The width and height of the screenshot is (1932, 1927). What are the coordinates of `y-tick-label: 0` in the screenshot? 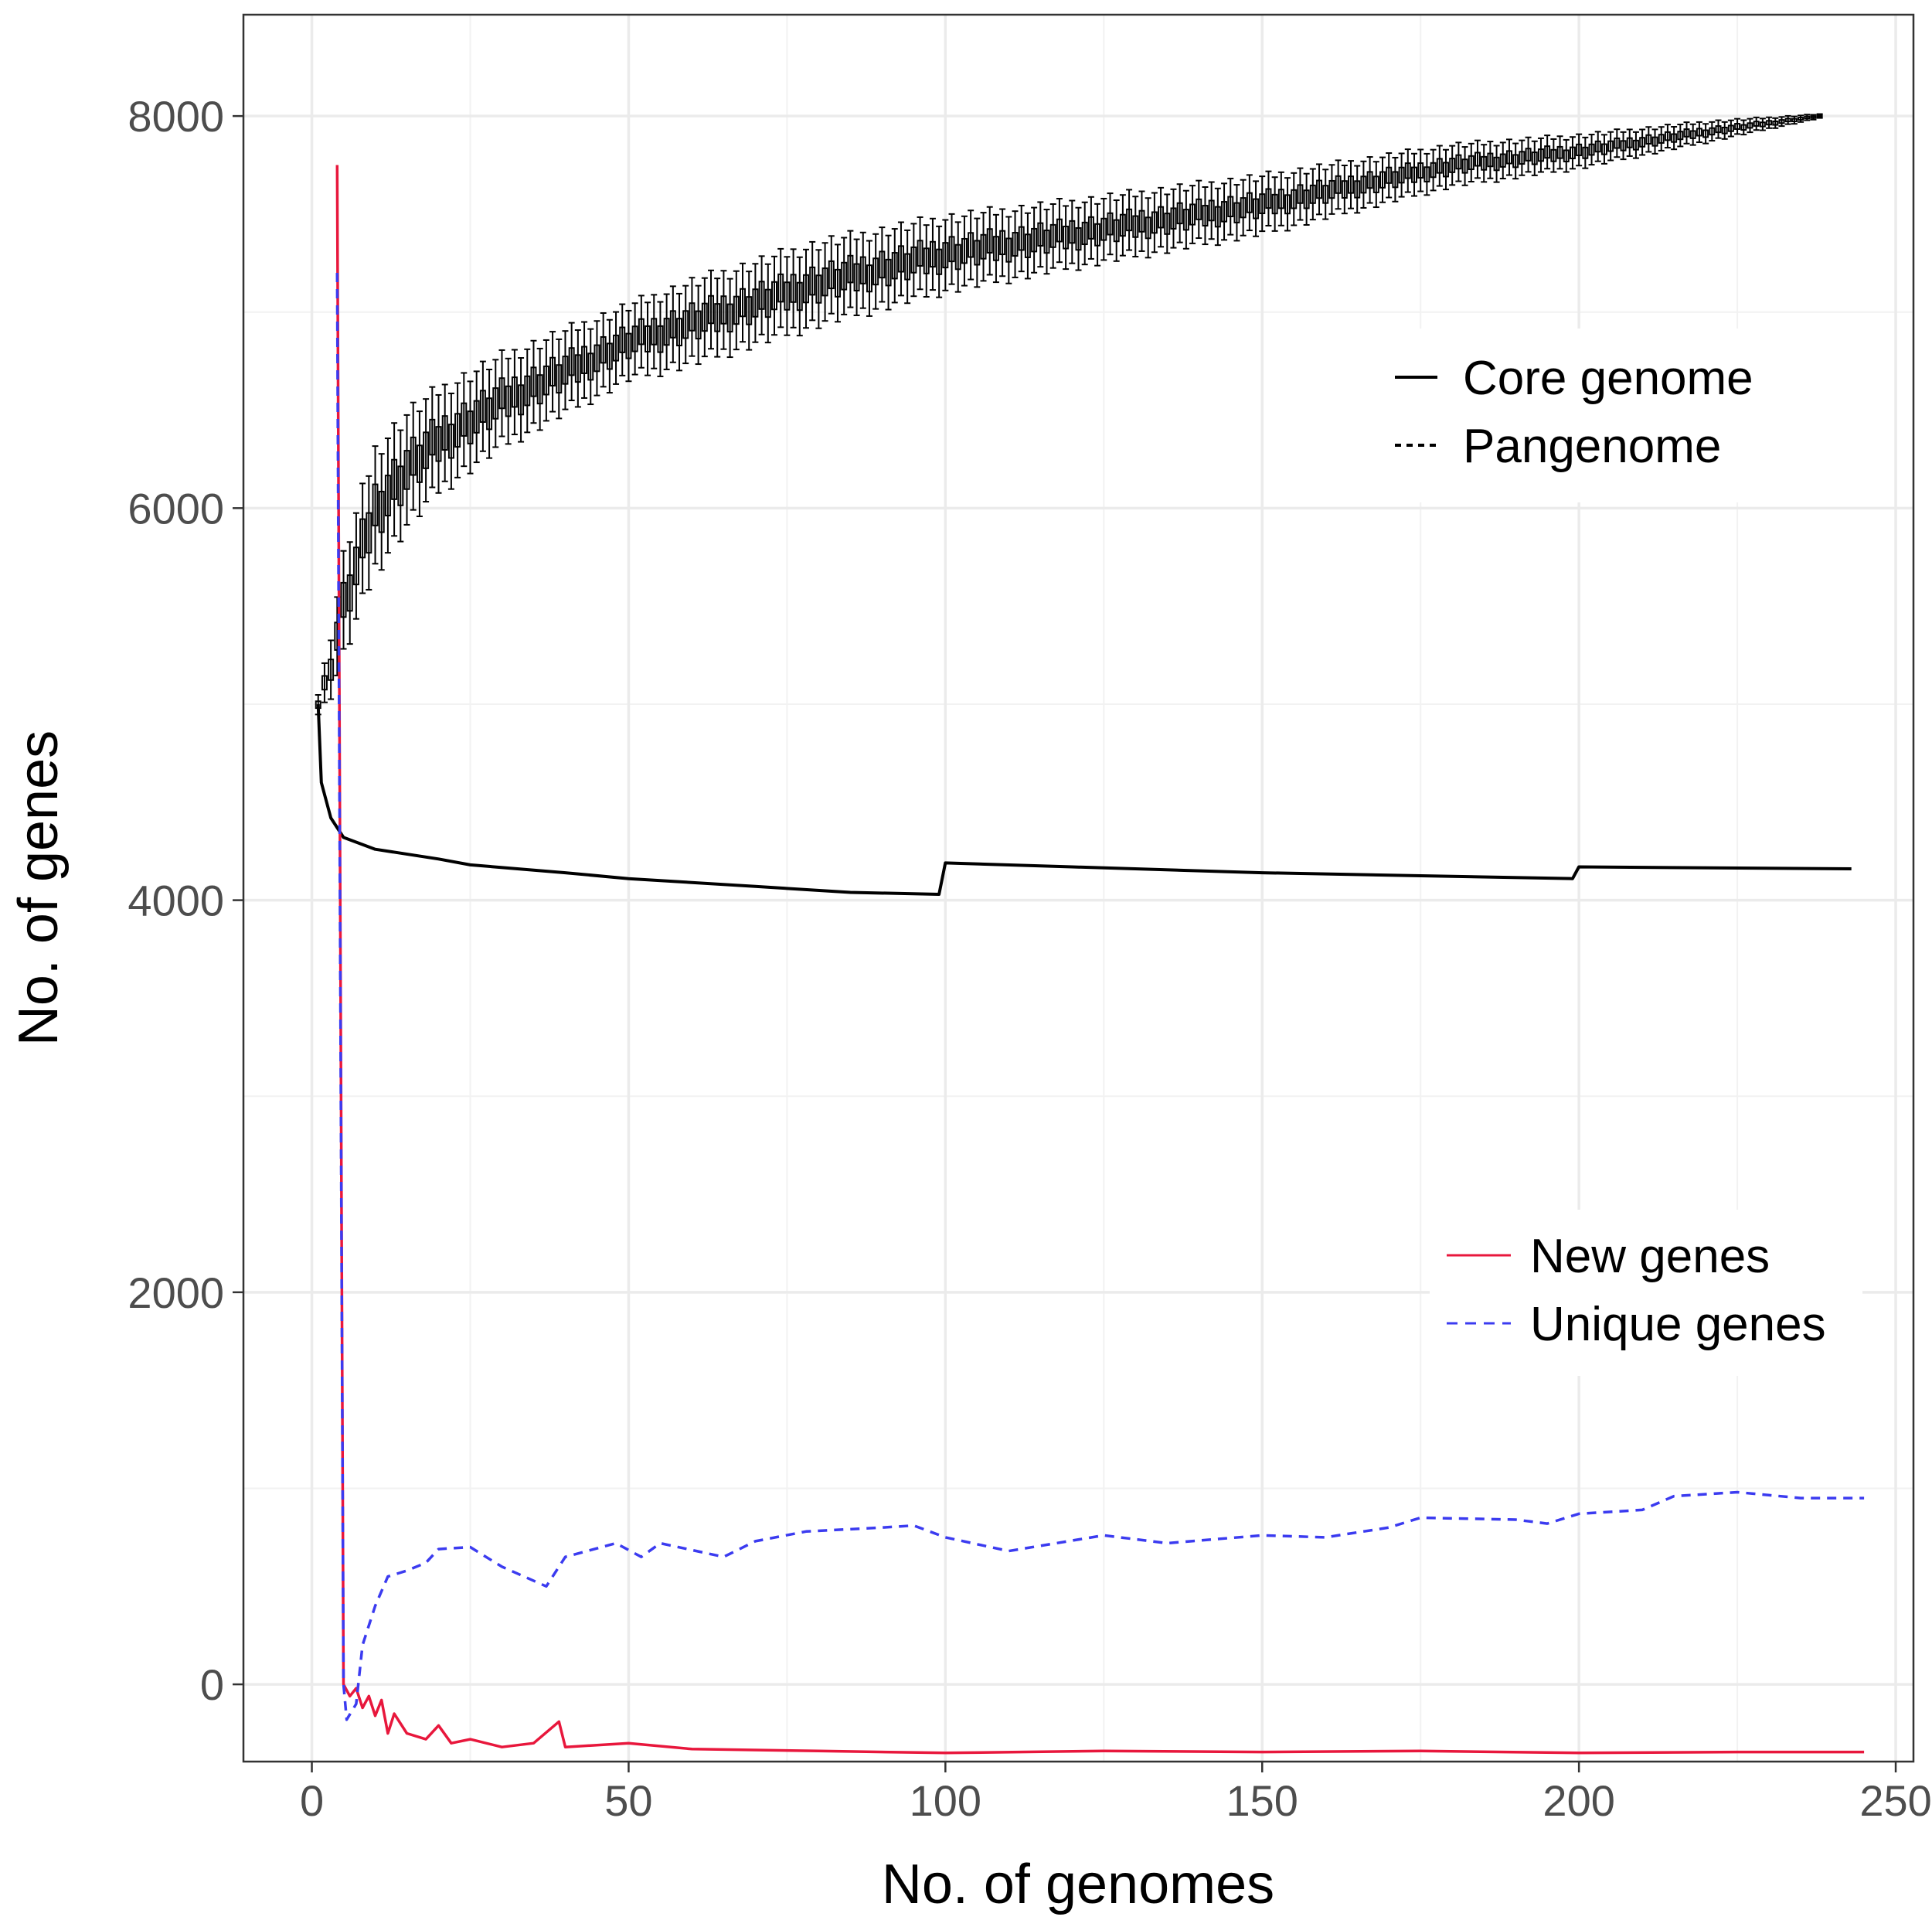 It's located at (212, 1685).